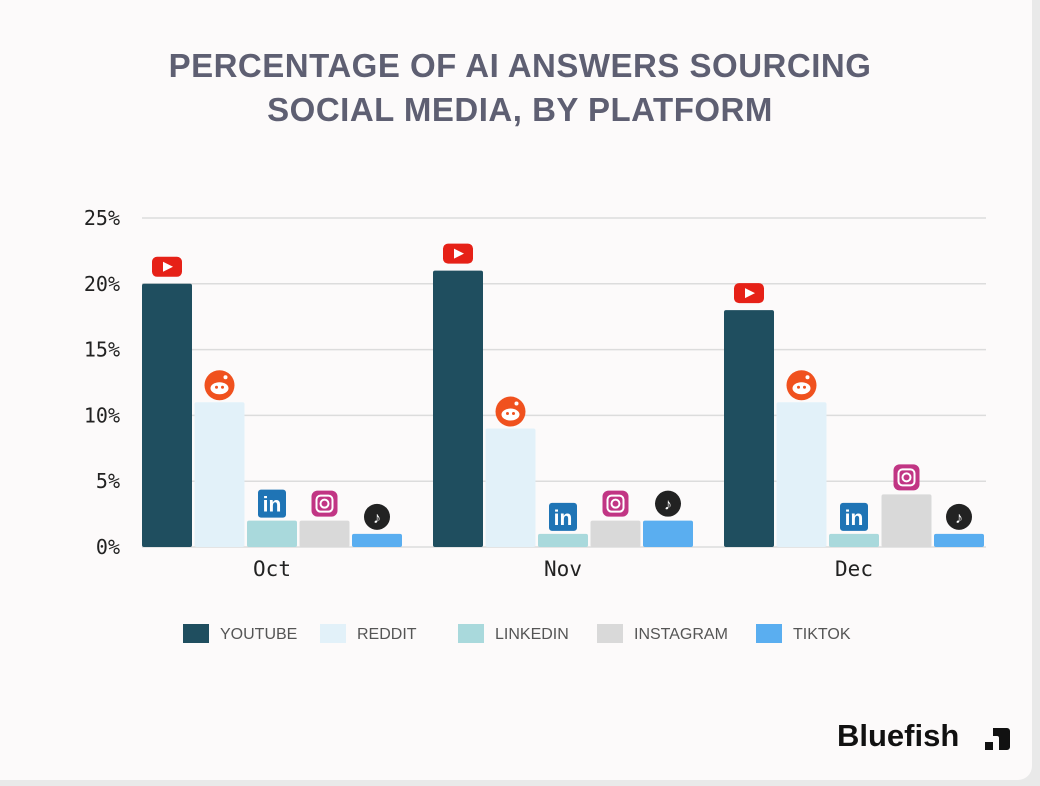 The height and width of the screenshot is (786, 1040). Describe the element at coordinates (108, 547) in the screenshot. I see `y-tick-label: 0%` at that location.